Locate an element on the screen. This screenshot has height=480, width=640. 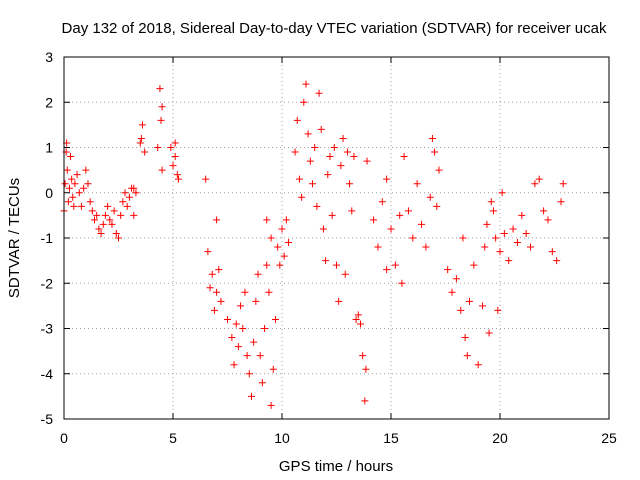
x-tick-label: 0 is located at coordinates (64, 438).